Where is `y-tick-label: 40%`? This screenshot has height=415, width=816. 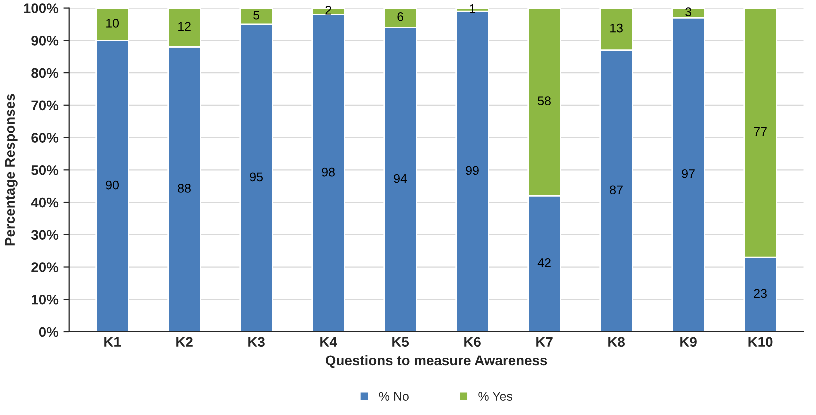 y-tick-label: 40% is located at coordinates (45, 203).